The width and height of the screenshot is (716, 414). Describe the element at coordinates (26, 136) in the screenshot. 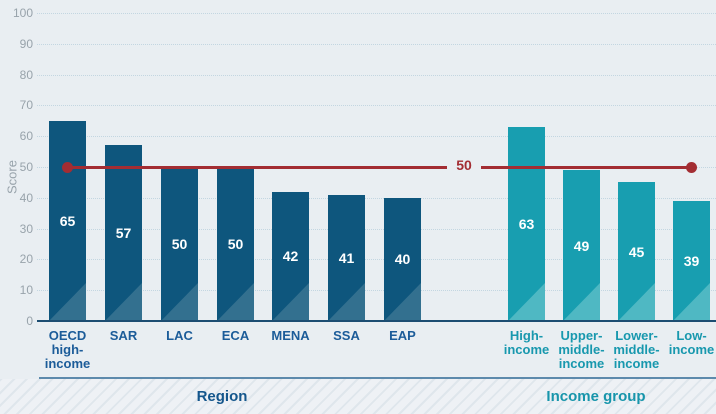

I see `y-tick-label-60: 60` at that location.